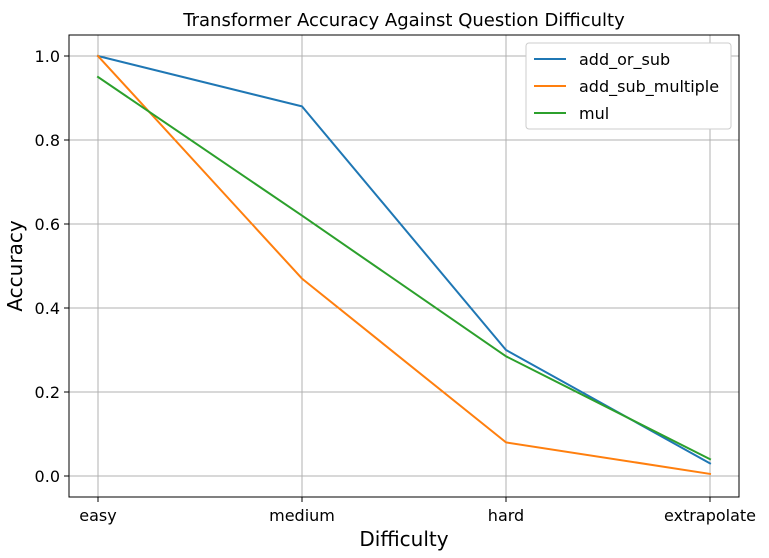  What do you see at coordinates (594, 113) in the screenshot?
I see `legend-label: mul` at bounding box center [594, 113].